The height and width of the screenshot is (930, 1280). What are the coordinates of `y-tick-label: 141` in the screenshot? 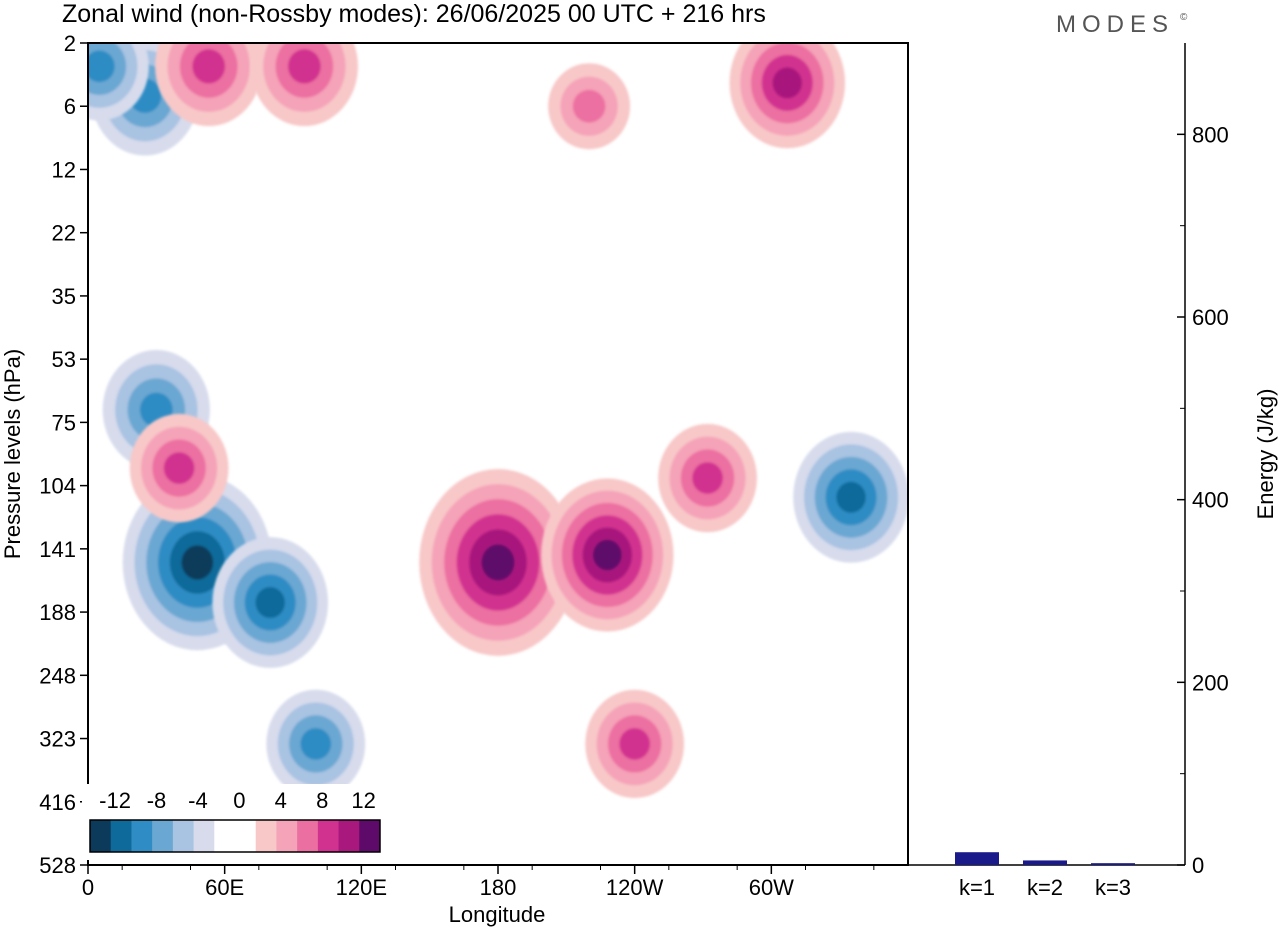 It's located at (57, 549).